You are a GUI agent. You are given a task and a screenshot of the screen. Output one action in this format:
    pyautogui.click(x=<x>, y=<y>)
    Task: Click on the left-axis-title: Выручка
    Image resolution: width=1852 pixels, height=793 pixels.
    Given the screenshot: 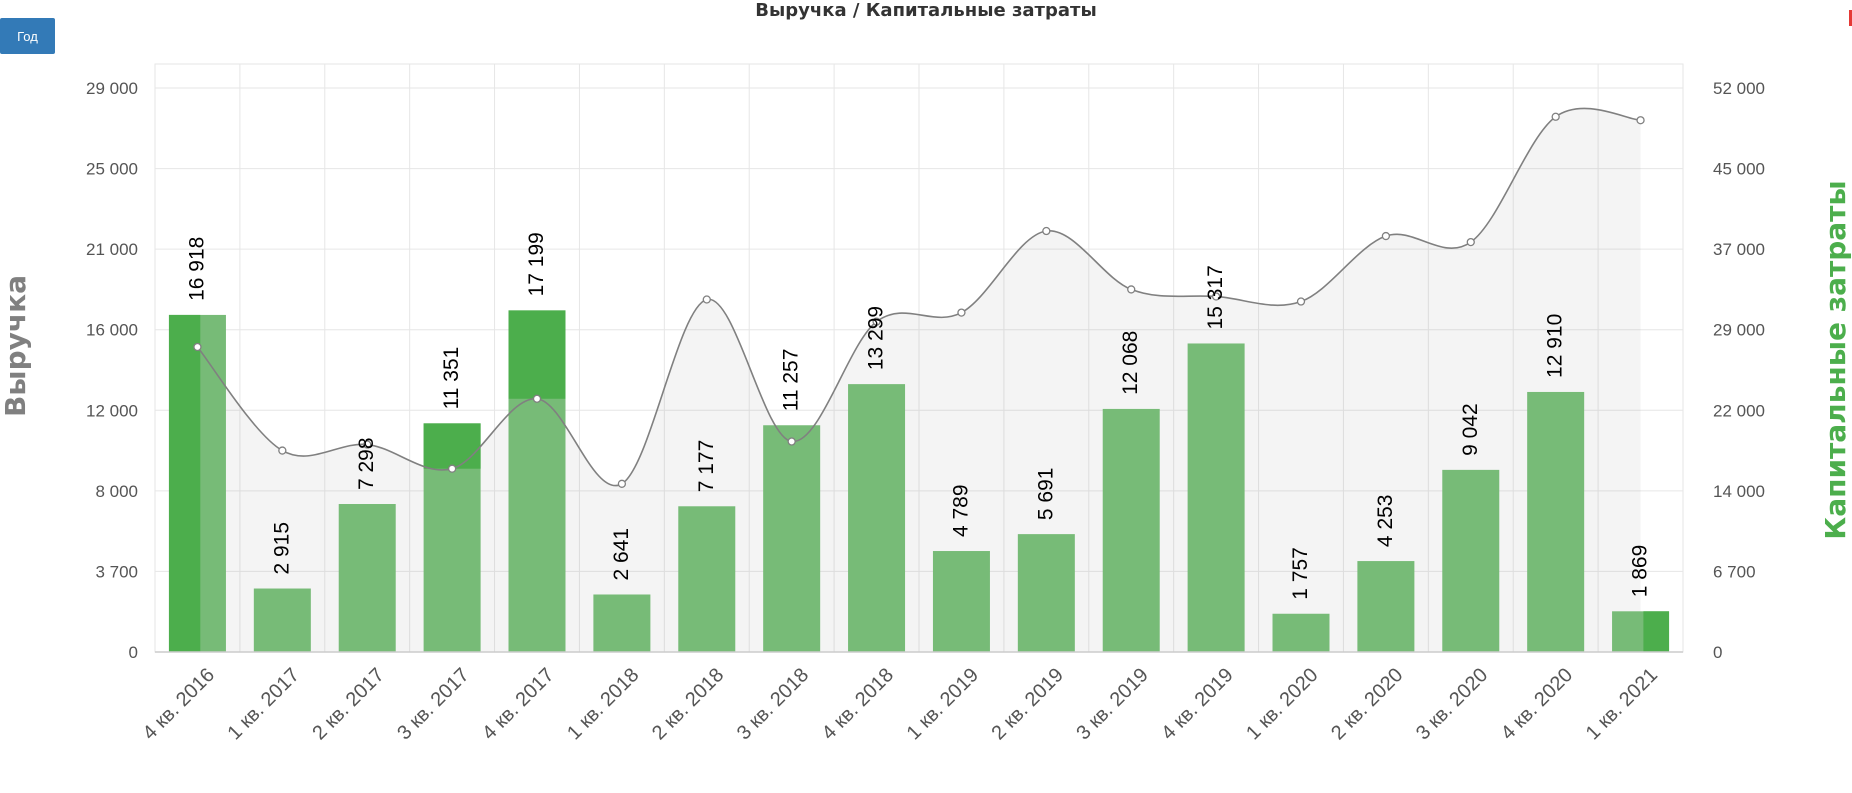 What is the action you would take?
    pyautogui.click(x=16, y=346)
    